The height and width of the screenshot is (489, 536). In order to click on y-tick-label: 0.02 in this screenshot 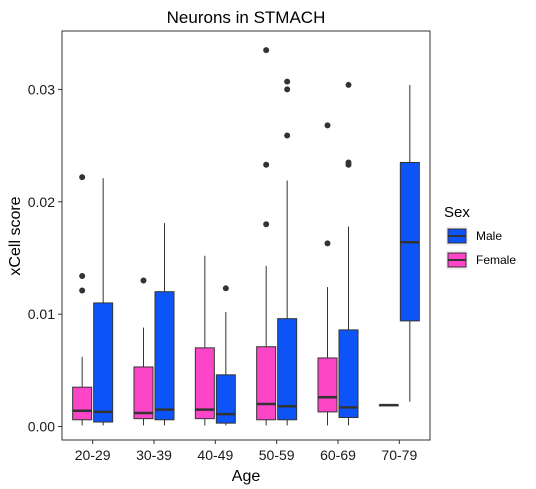, I will do `click(41, 202)`.